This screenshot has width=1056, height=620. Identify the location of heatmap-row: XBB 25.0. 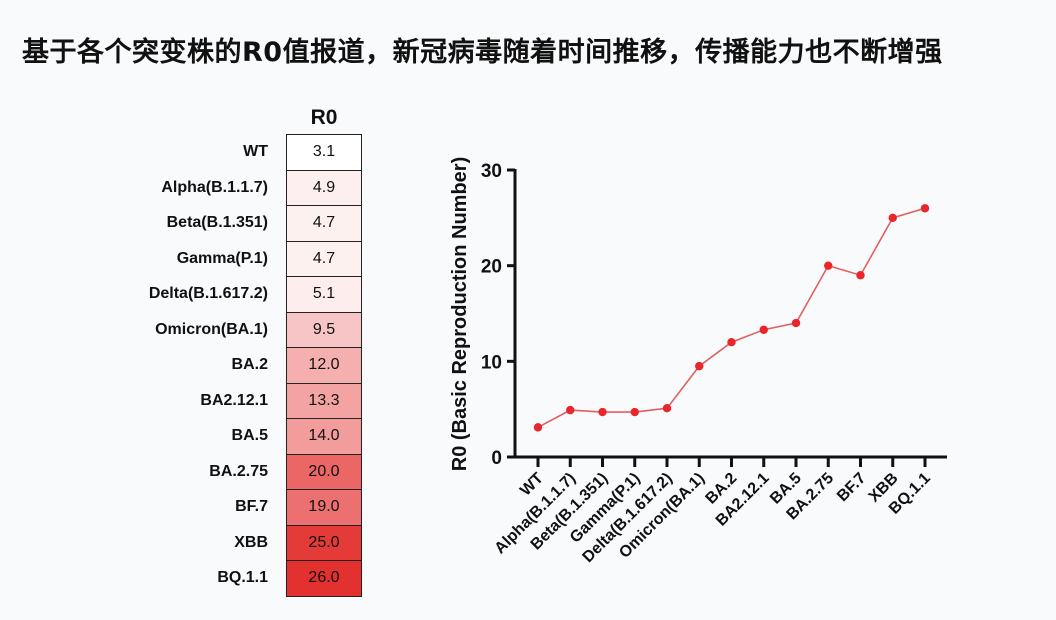
(181, 542).